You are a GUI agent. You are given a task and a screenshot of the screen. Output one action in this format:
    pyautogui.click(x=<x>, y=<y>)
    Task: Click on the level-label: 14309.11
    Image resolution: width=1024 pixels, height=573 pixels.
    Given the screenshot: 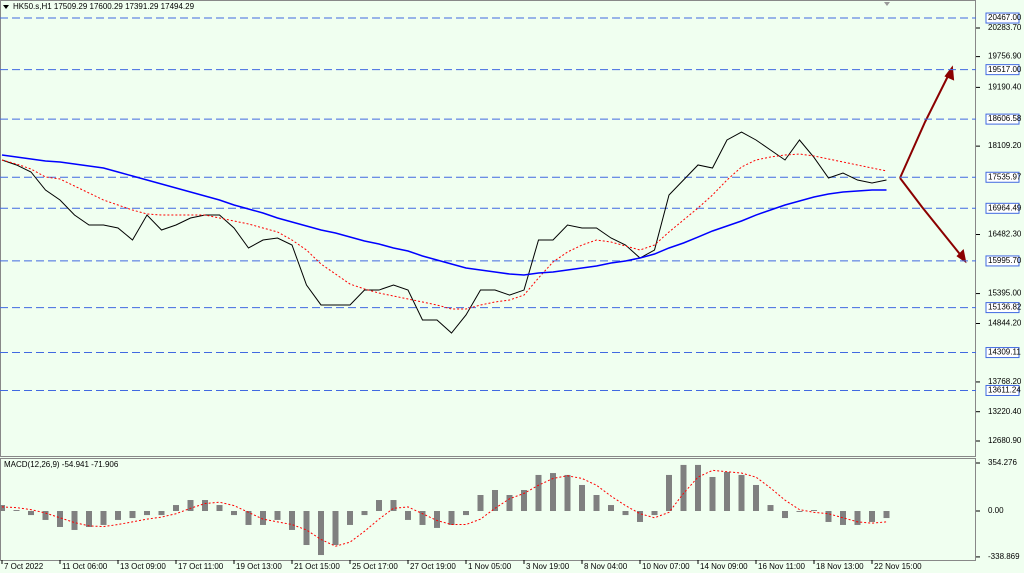 What is the action you would take?
    pyautogui.click(x=1004, y=352)
    